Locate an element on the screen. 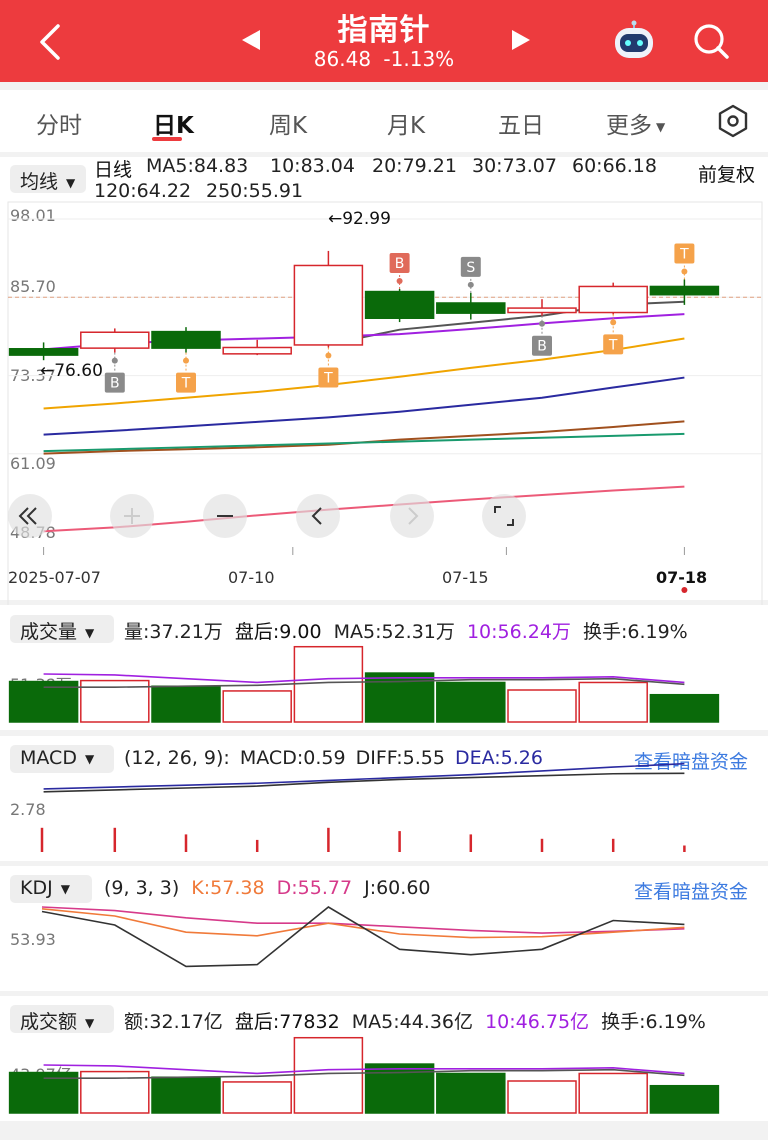 The width and height of the screenshot is (768, 1140). kdj-chart is located at coordinates (384, 928).